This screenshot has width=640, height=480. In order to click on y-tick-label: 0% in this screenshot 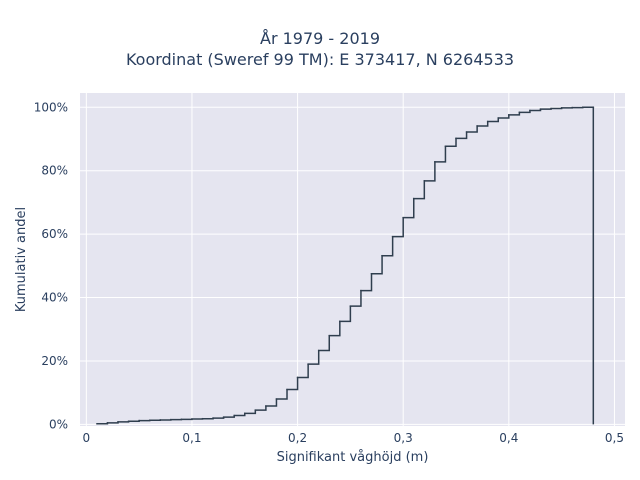, I will do `click(58, 424)`.